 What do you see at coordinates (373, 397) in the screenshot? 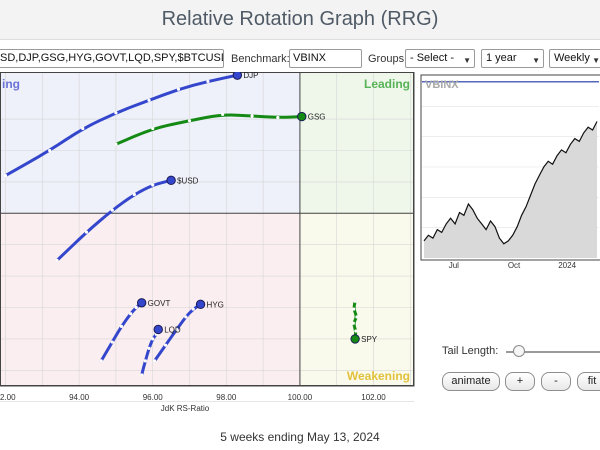
I see `x-tick-label: 102.00` at bounding box center [373, 397].